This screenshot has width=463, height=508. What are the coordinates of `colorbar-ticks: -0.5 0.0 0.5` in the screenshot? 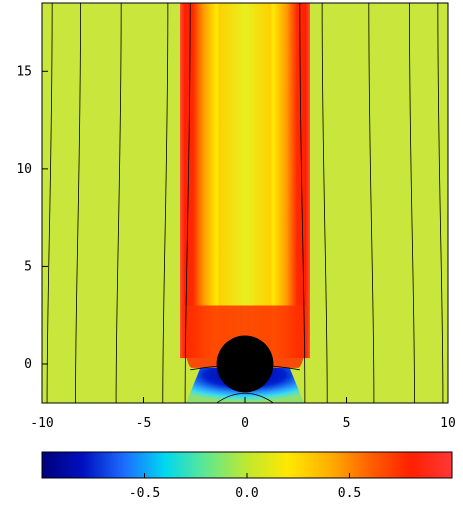 It's located at (245, 487).